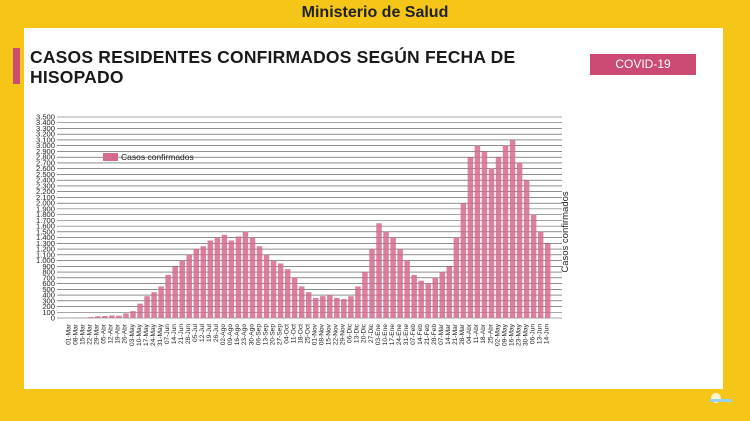 The height and width of the screenshot is (421, 750). I want to click on x-tick-label: 09-May, so click(504, 334).